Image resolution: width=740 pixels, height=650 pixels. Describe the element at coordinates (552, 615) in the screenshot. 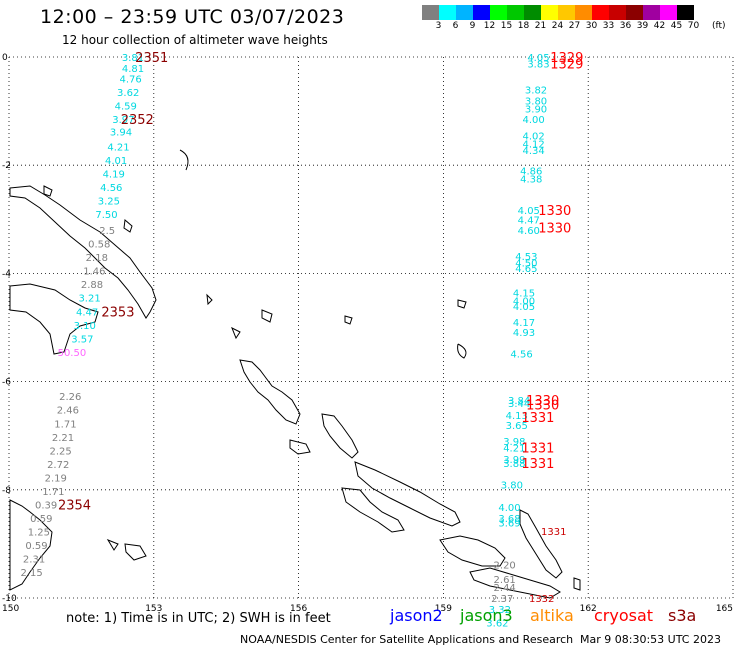

I see `satellite-label: altika` at that location.